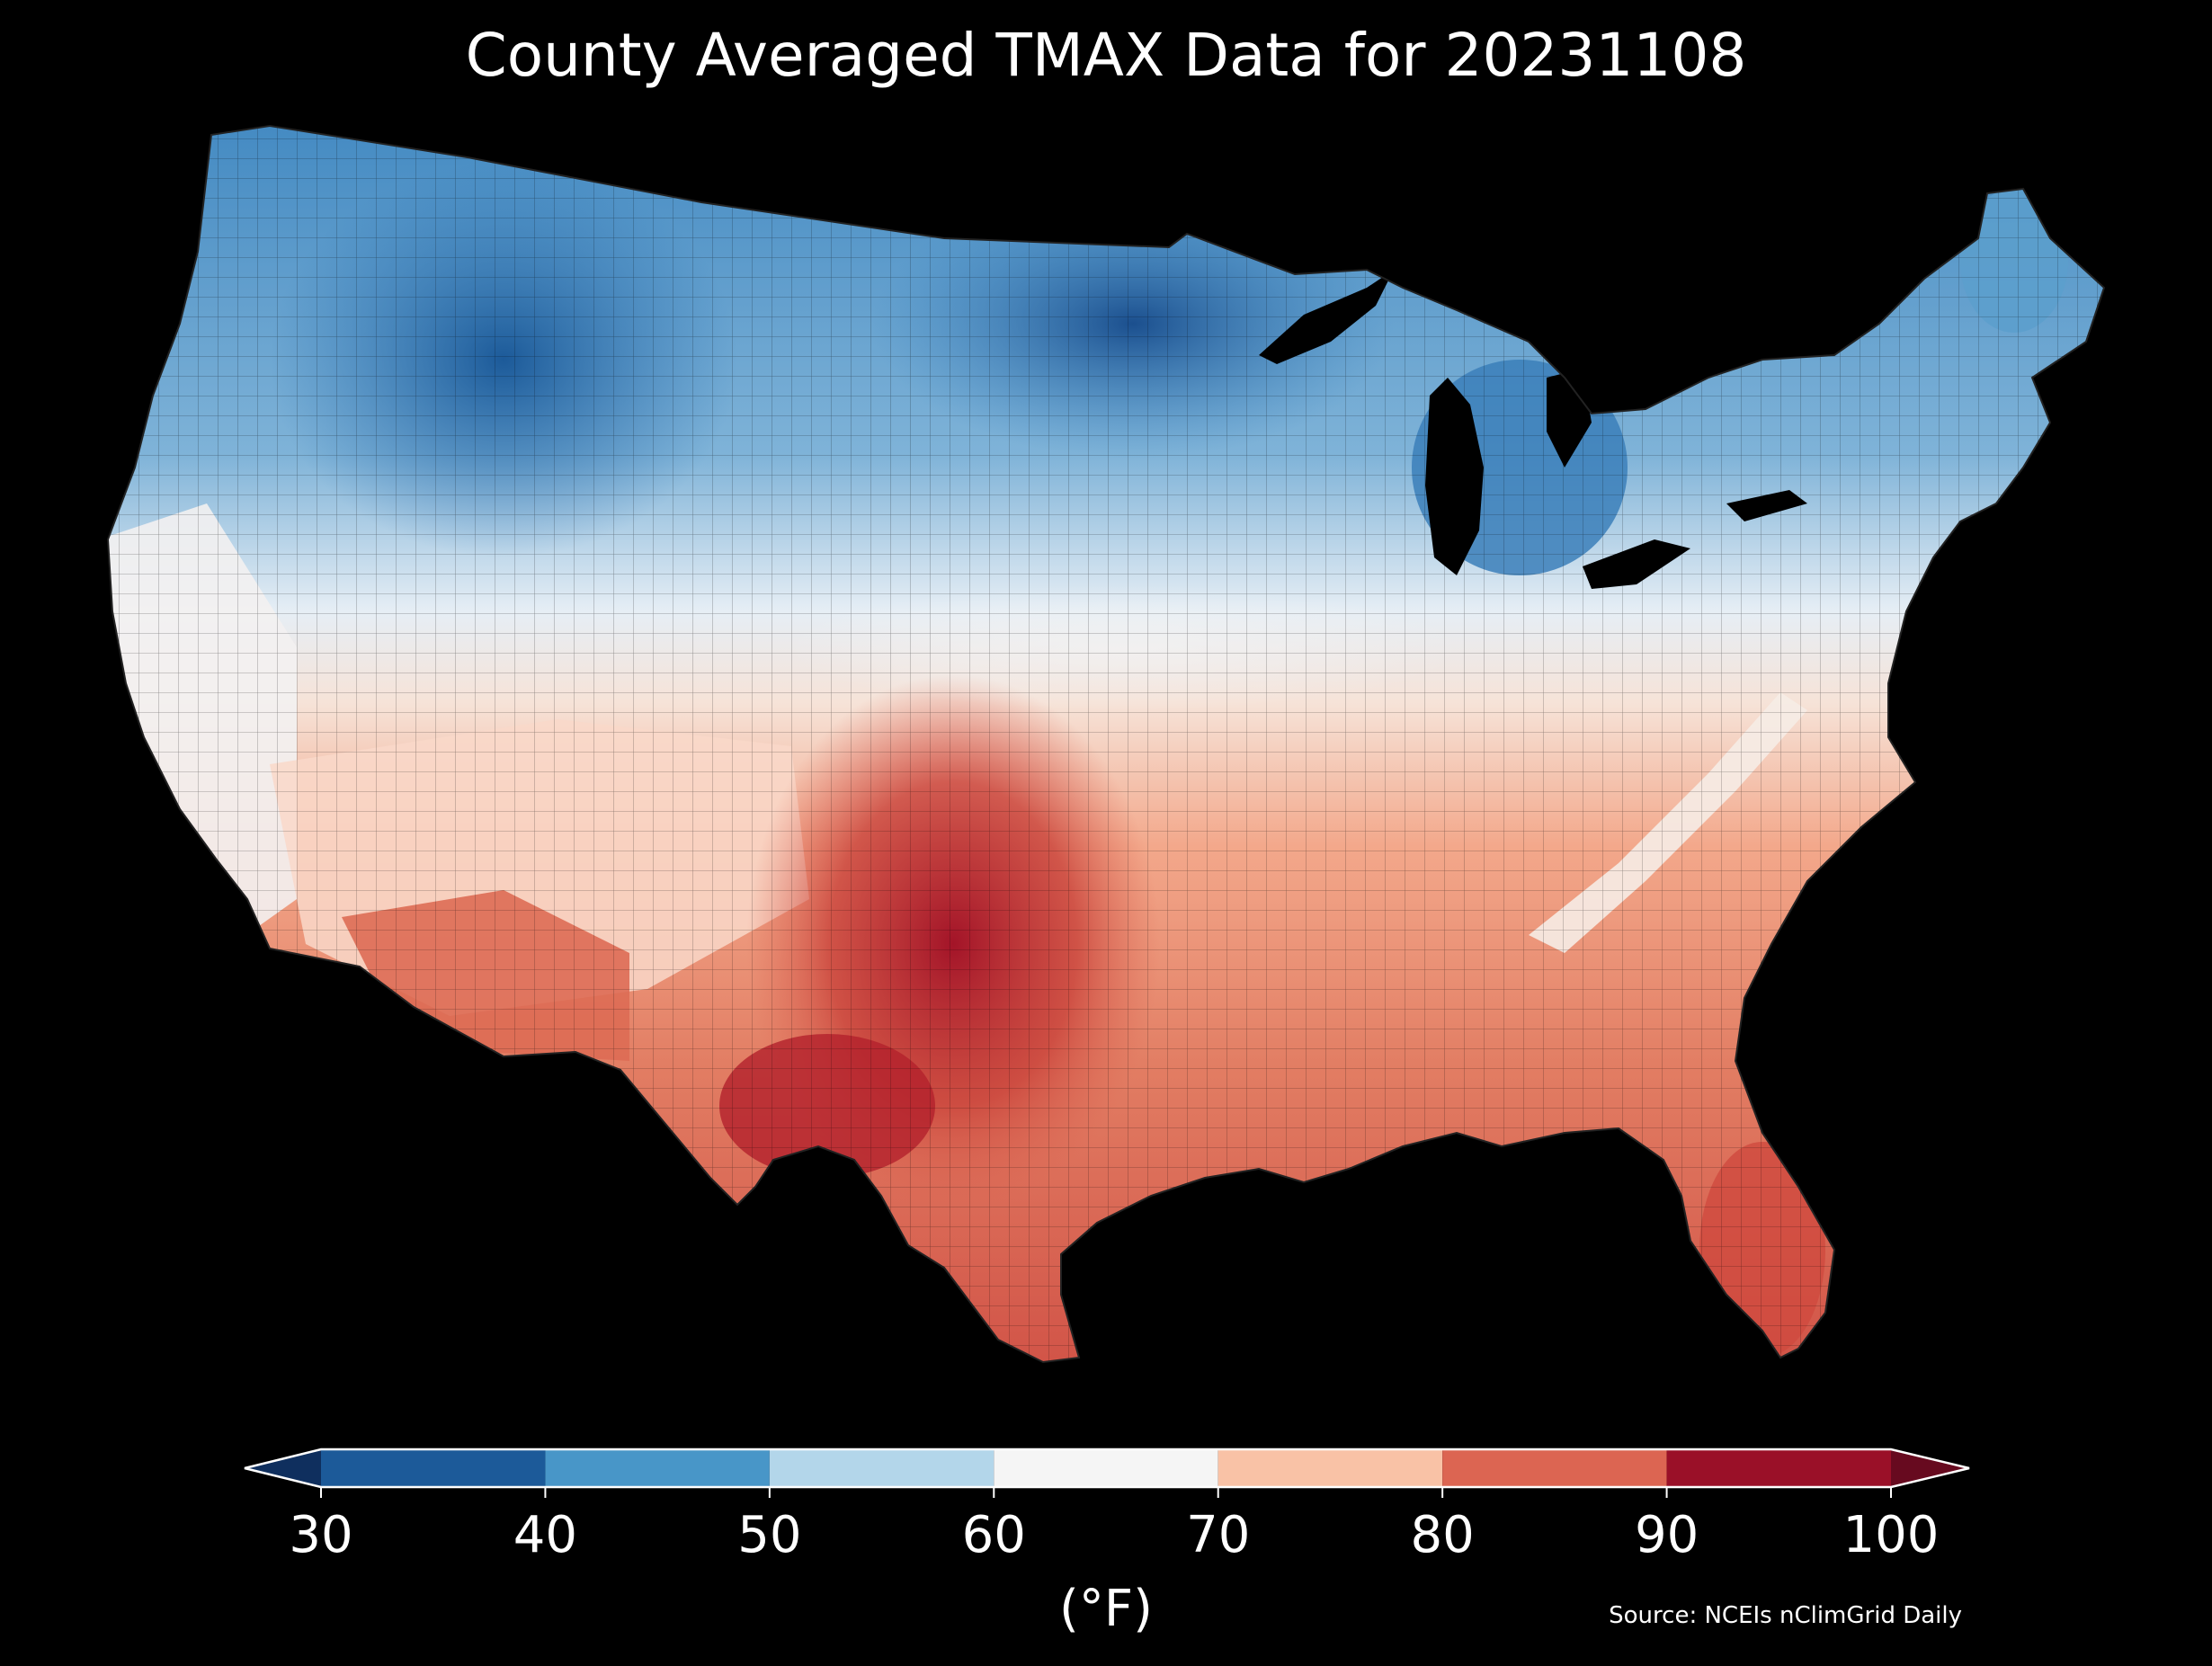 Image resolution: width=2212 pixels, height=1666 pixels. Describe the element at coordinates (320, 1535) in the screenshot. I see `colorbar-tick-label-0: 30` at that location.